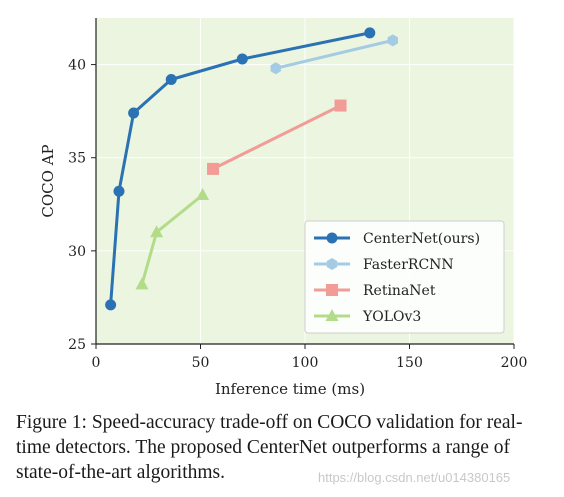 The height and width of the screenshot is (497, 564). What do you see at coordinates (290, 389) in the screenshot?
I see `x-axis-label: Inference time (ms)` at bounding box center [290, 389].